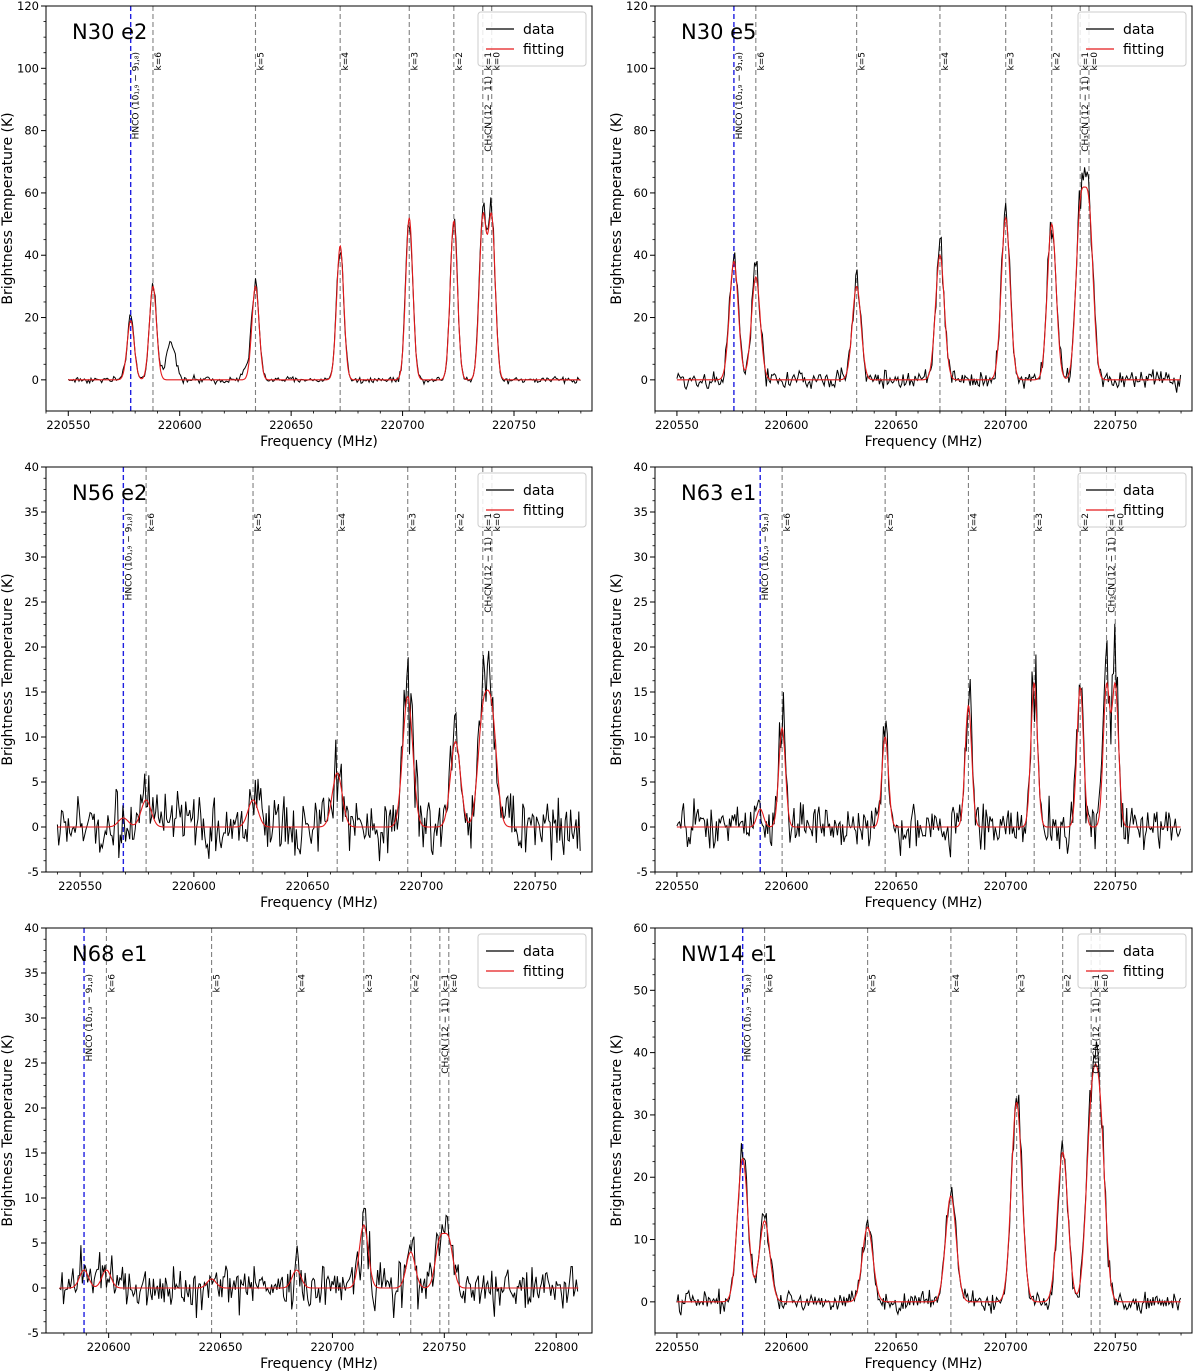 This screenshot has height=1372, width=1200. I want to click on y-tick-label: 30, so click(640, 557).